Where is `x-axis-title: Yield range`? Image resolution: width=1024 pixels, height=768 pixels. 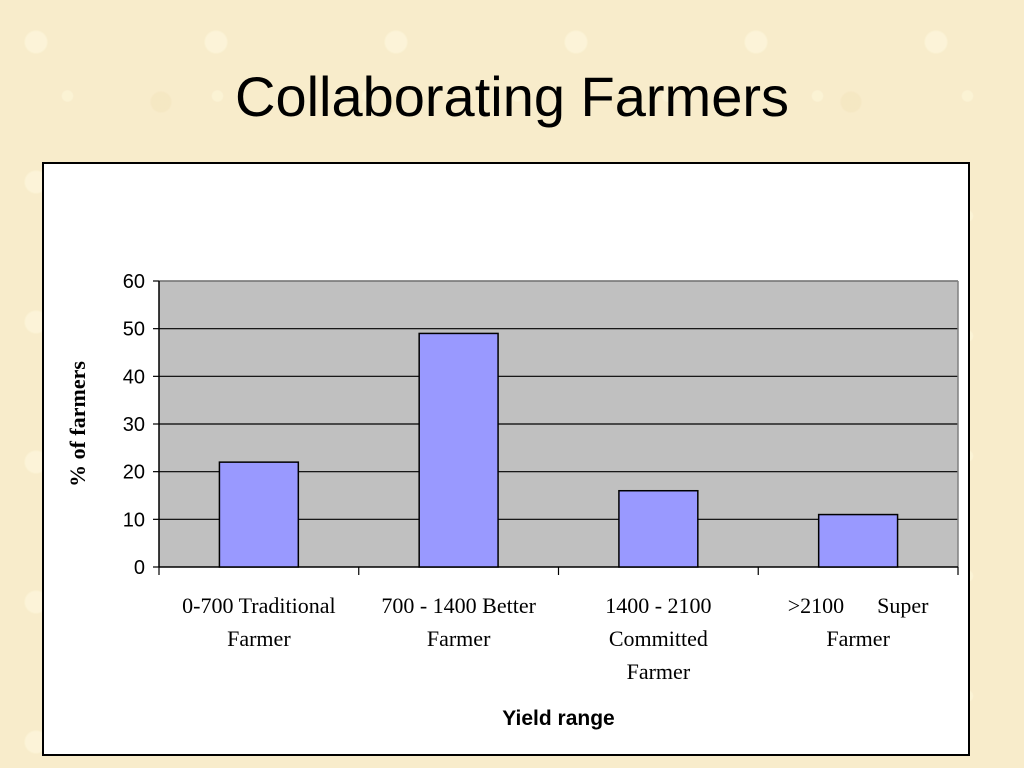 x-axis-title: Yield range is located at coordinates (558, 718).